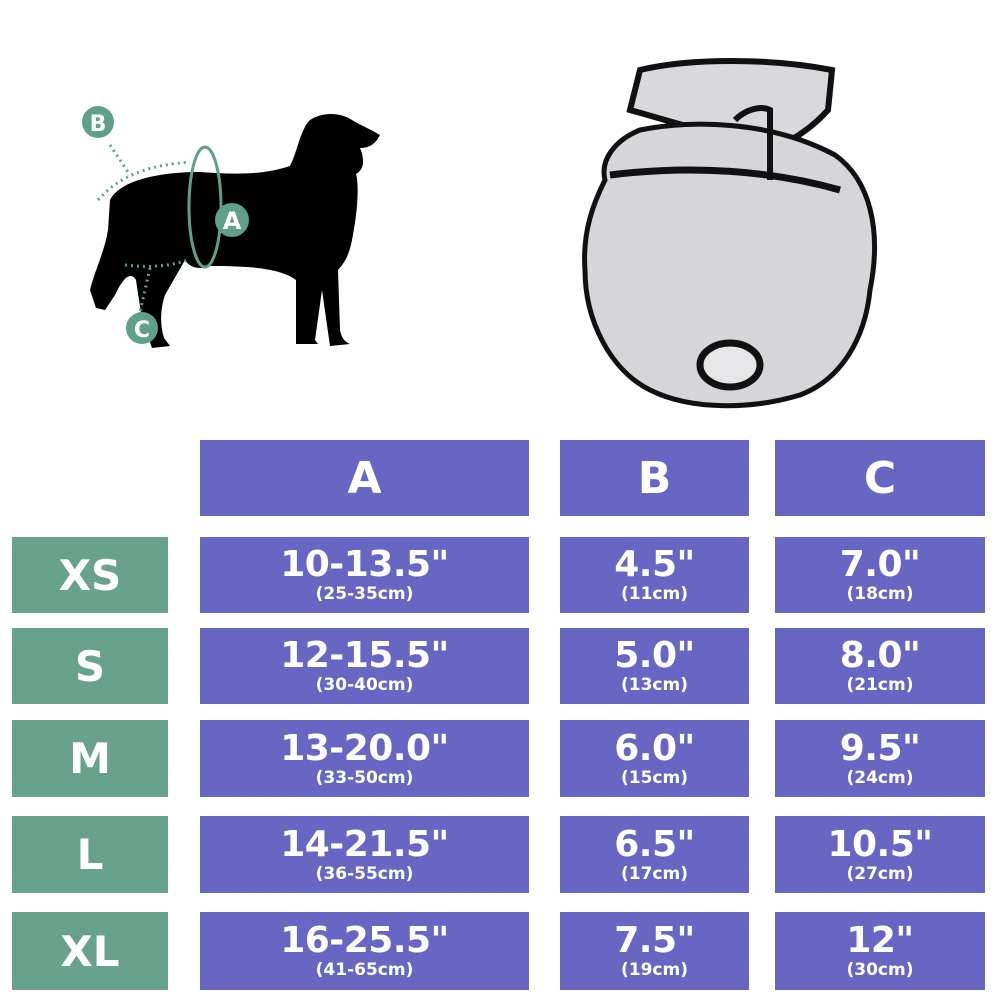 Image resolution: width=1000 pixels, height=1000 pixels. I want to click on inches-value: 10.5", so click(880, 844).